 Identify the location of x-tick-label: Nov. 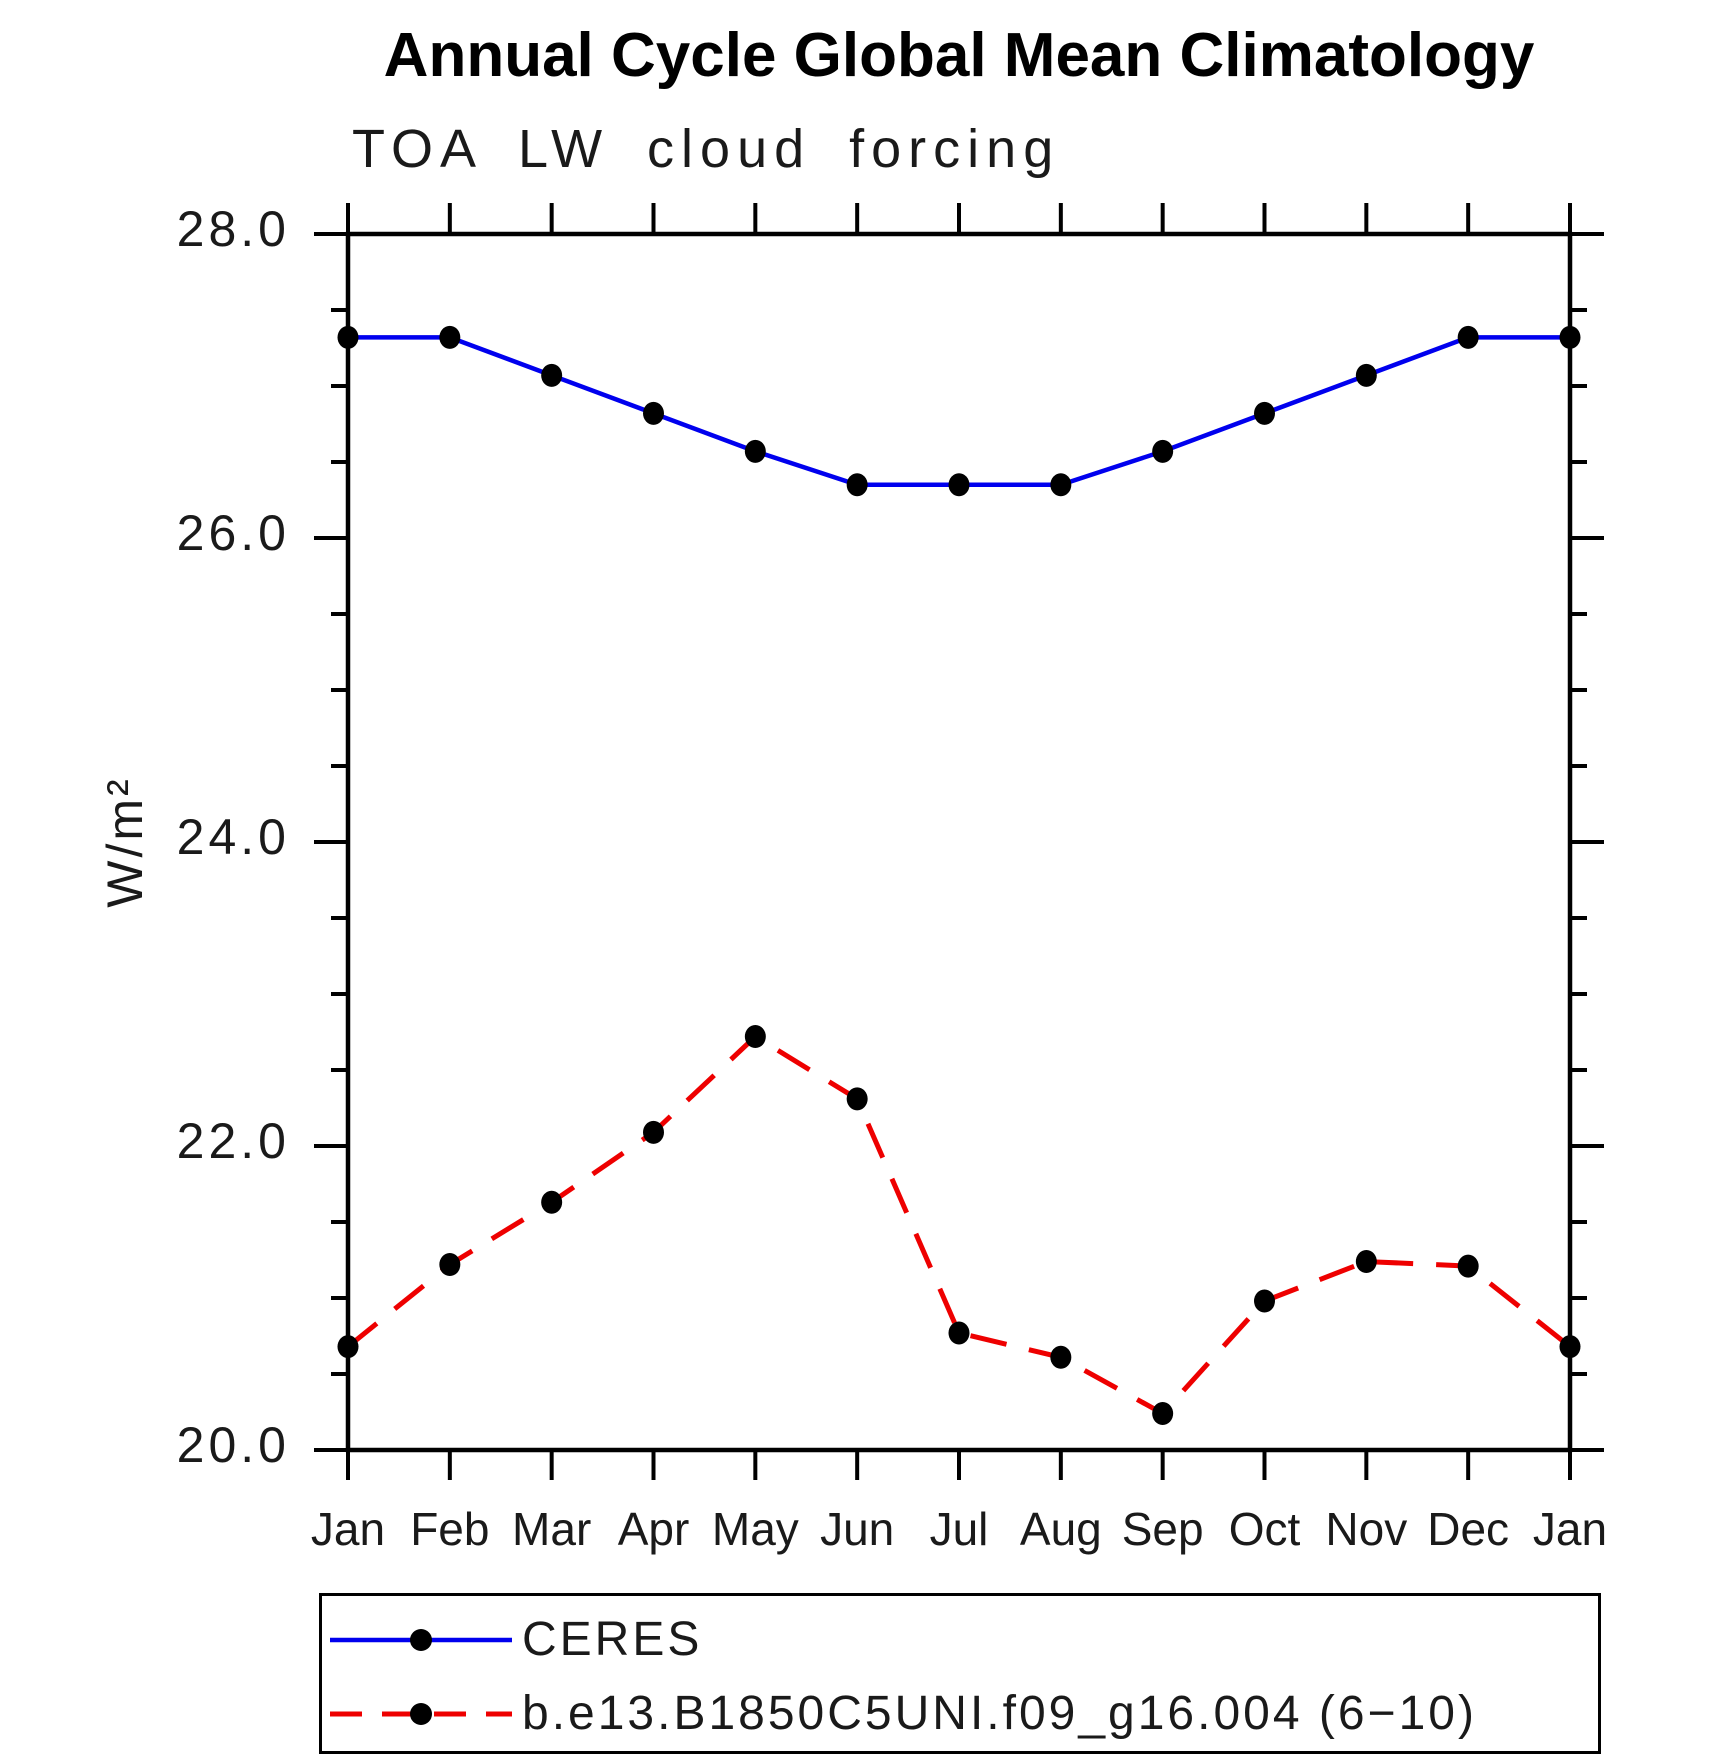
(1366, 1529).